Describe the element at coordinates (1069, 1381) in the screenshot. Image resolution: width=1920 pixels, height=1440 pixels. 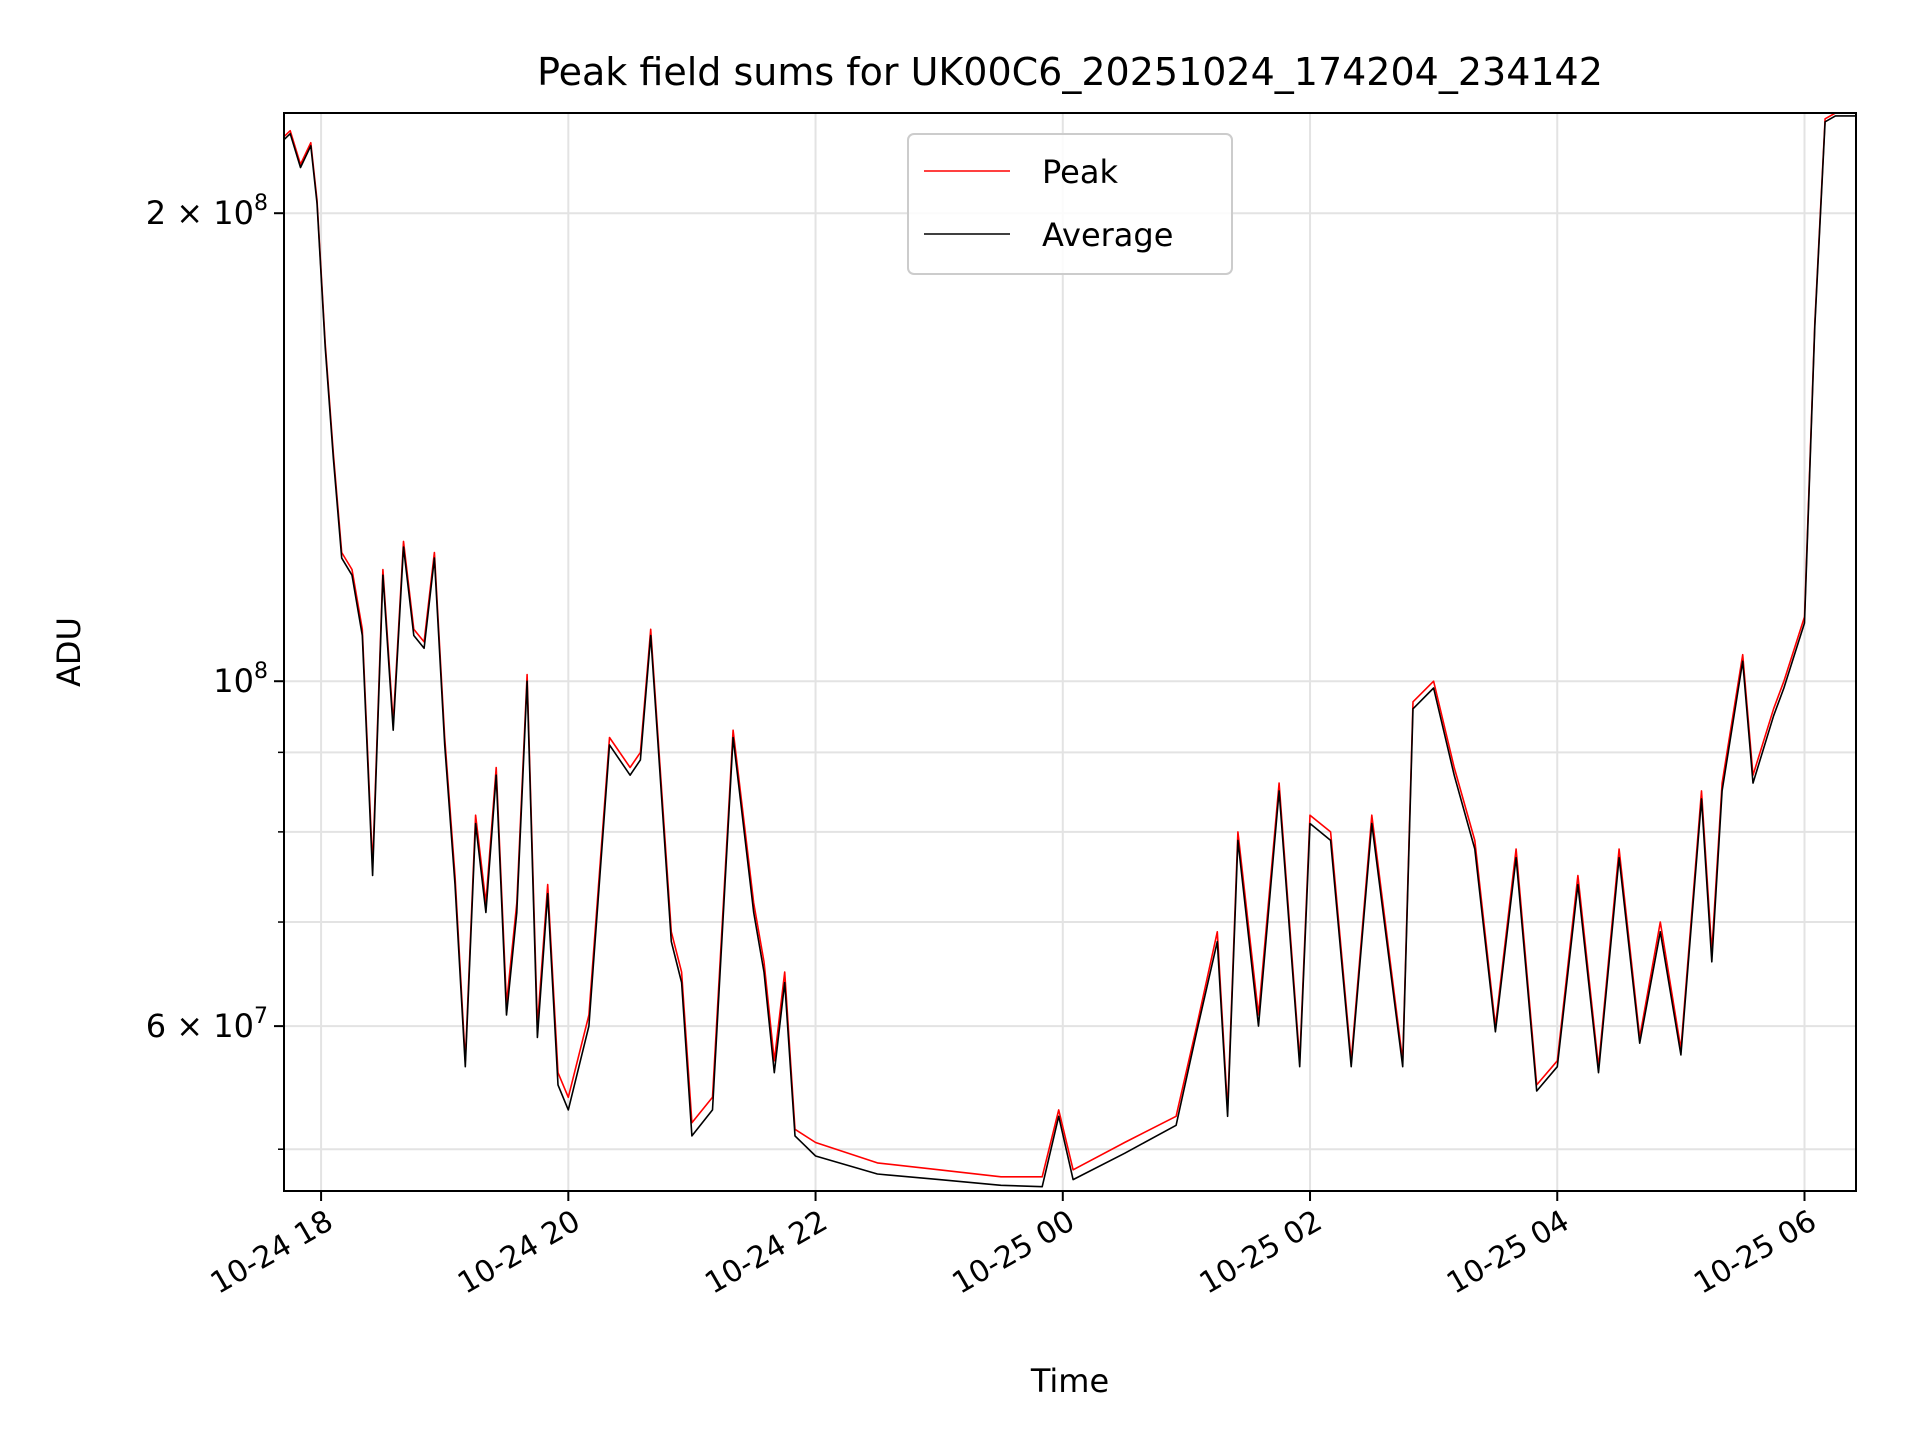
I see `x-axis-label: Time` at that location.